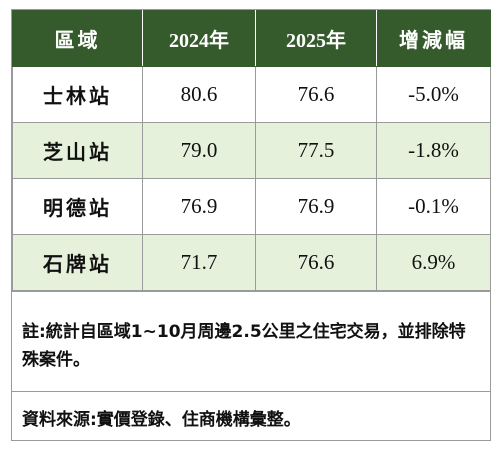 This screenshot has height=453, width=502. Describe the element at coordinates (77, 38) in the screenshot. I see `header-region: 區域` at that location.